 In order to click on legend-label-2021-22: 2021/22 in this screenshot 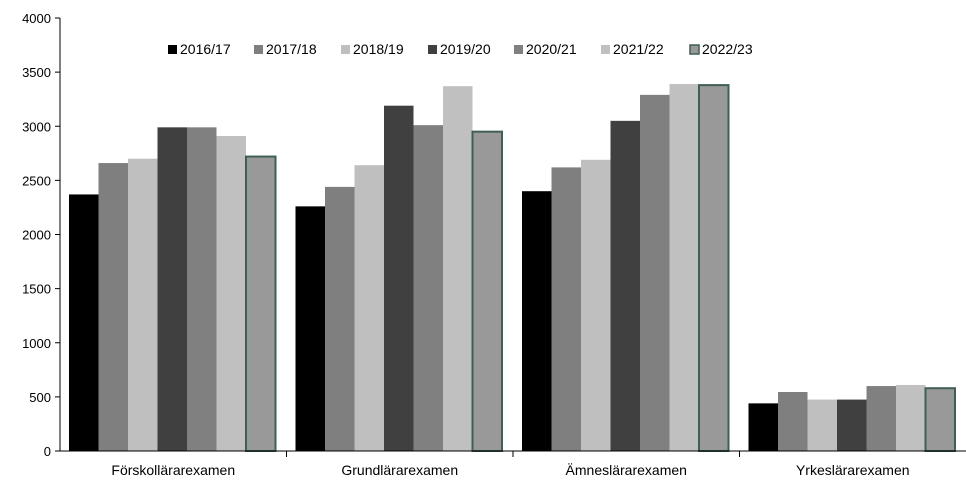, I will do `click(638, 49)`.